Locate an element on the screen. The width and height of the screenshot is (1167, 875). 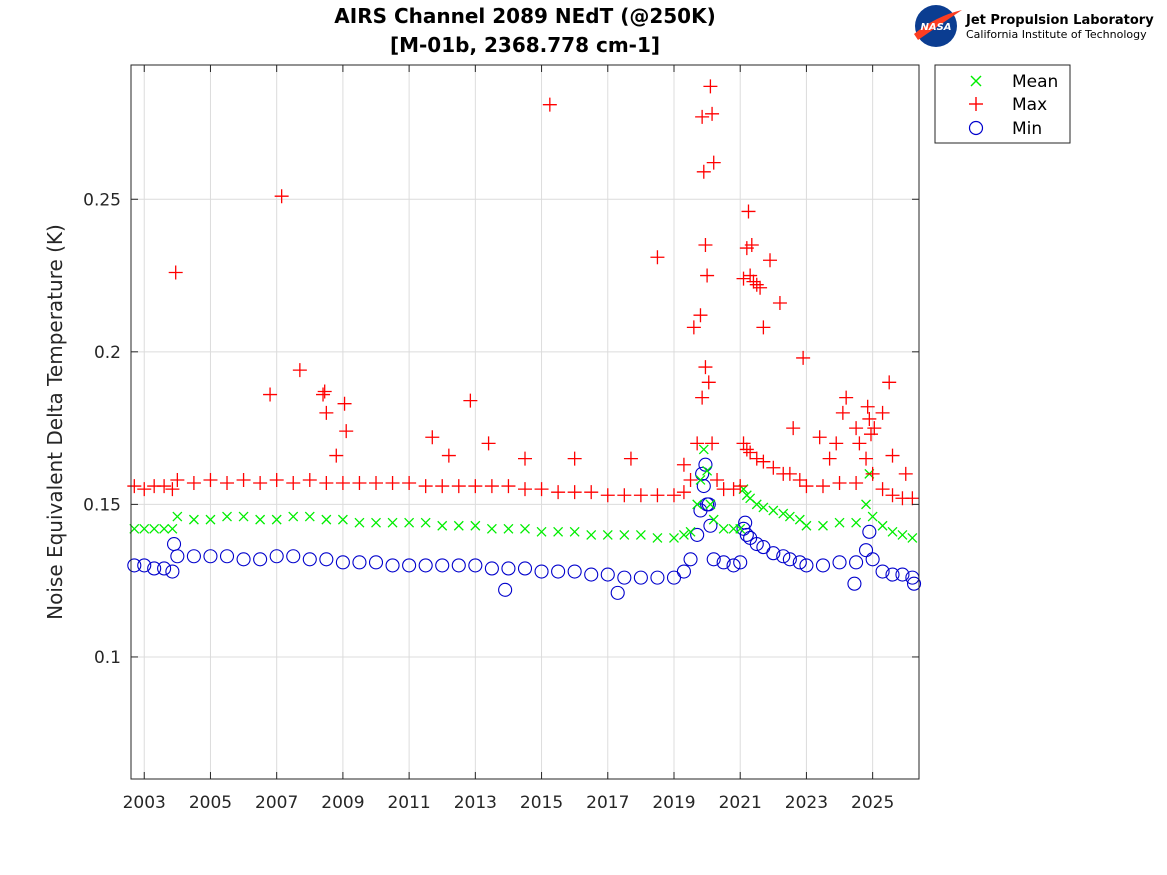
x-tick-label: 2007 is located at coordinates (276, 803).